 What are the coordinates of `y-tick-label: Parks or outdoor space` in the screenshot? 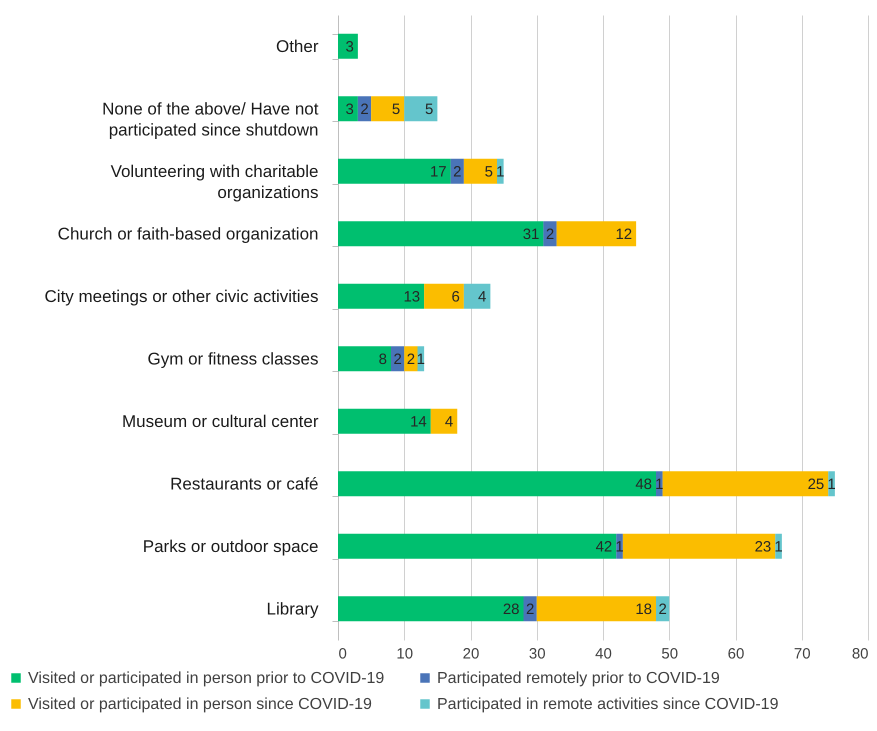 It's located at (230, 546).